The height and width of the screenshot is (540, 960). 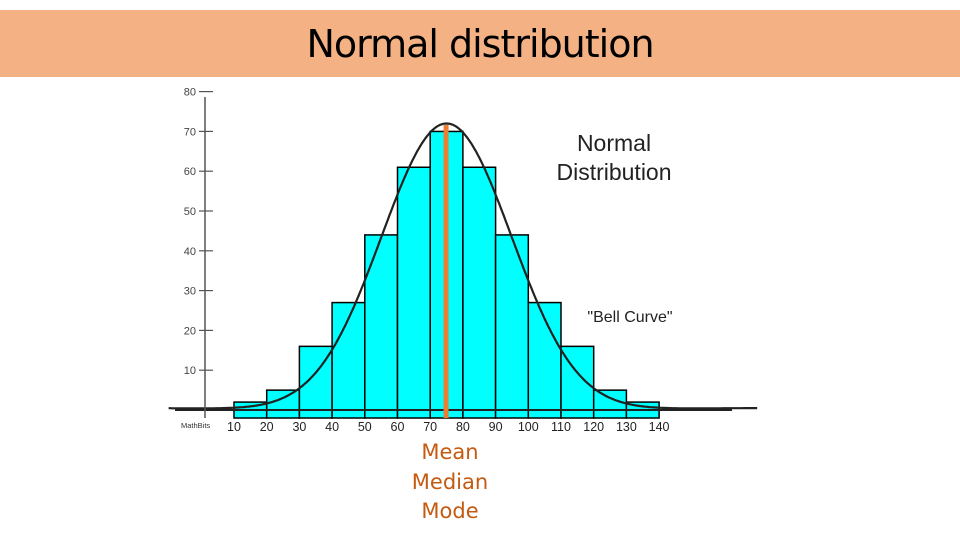 What do you see at coordinates (561, 427) in the screenshot?
I see `x-tick-label-110: 110` at bounding box center [561, 427].